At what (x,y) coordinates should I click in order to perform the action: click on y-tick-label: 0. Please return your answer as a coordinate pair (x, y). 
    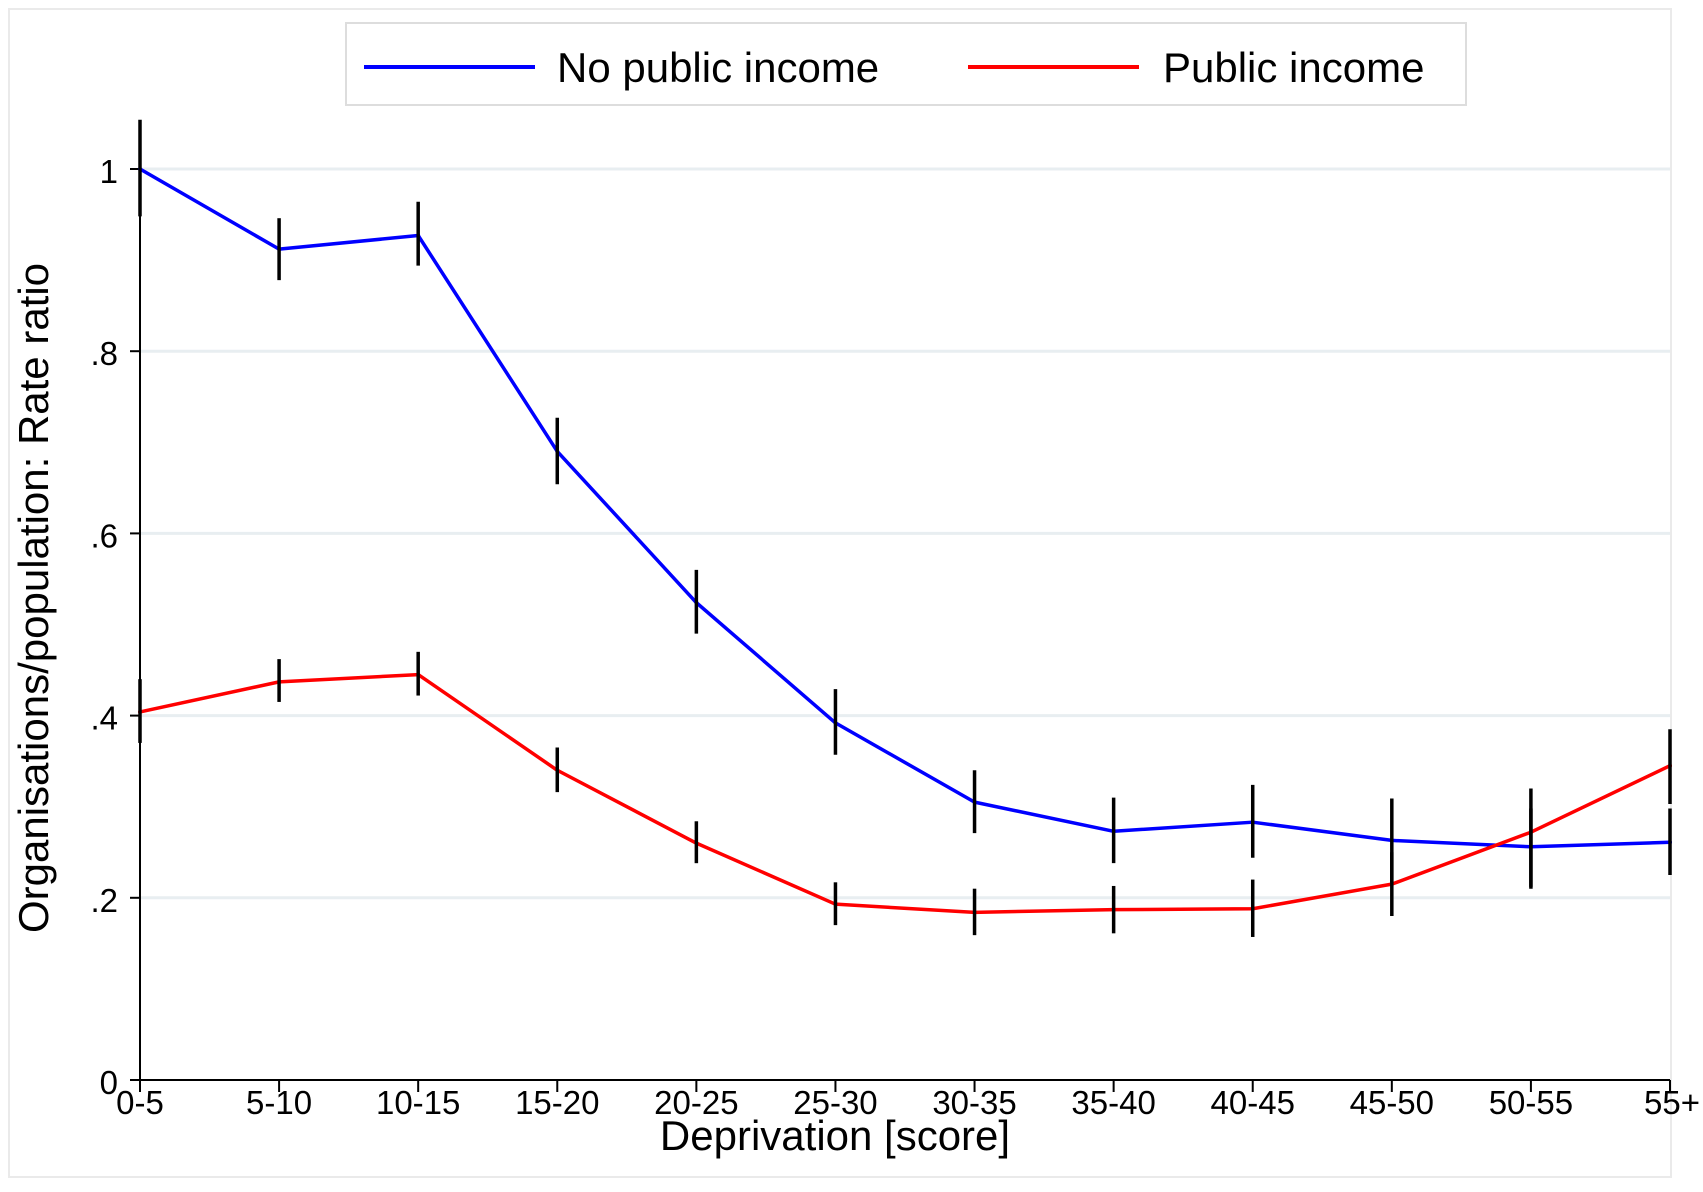
    Looking at the image, I should click on (109, 1082).